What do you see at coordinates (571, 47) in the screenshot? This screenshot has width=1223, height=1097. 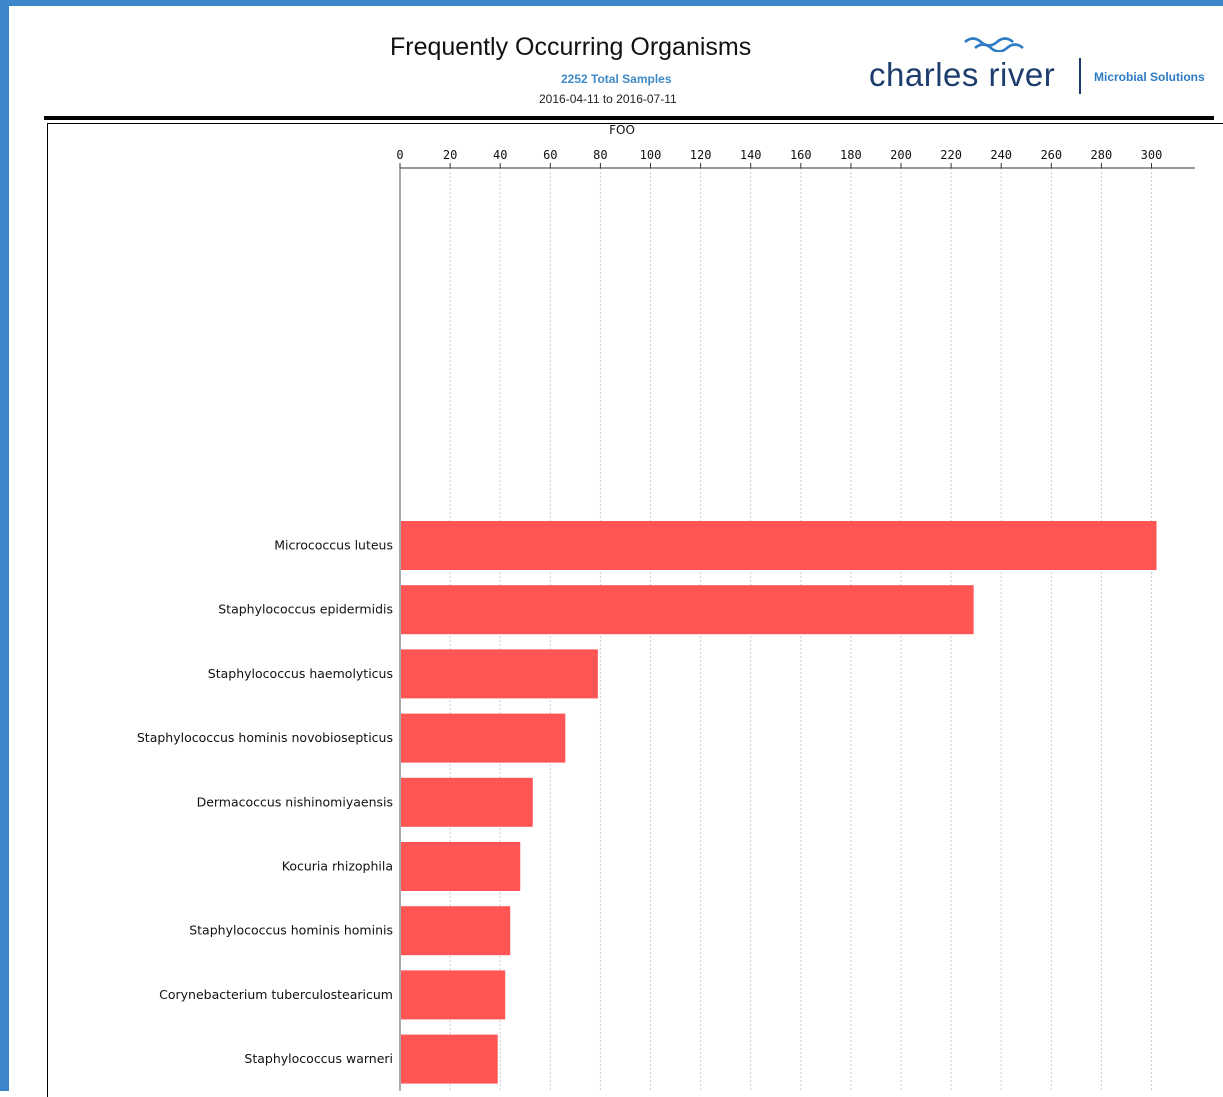 I see `report-title: Frequently Occurring Organisms` at bounding box center [571, 47].